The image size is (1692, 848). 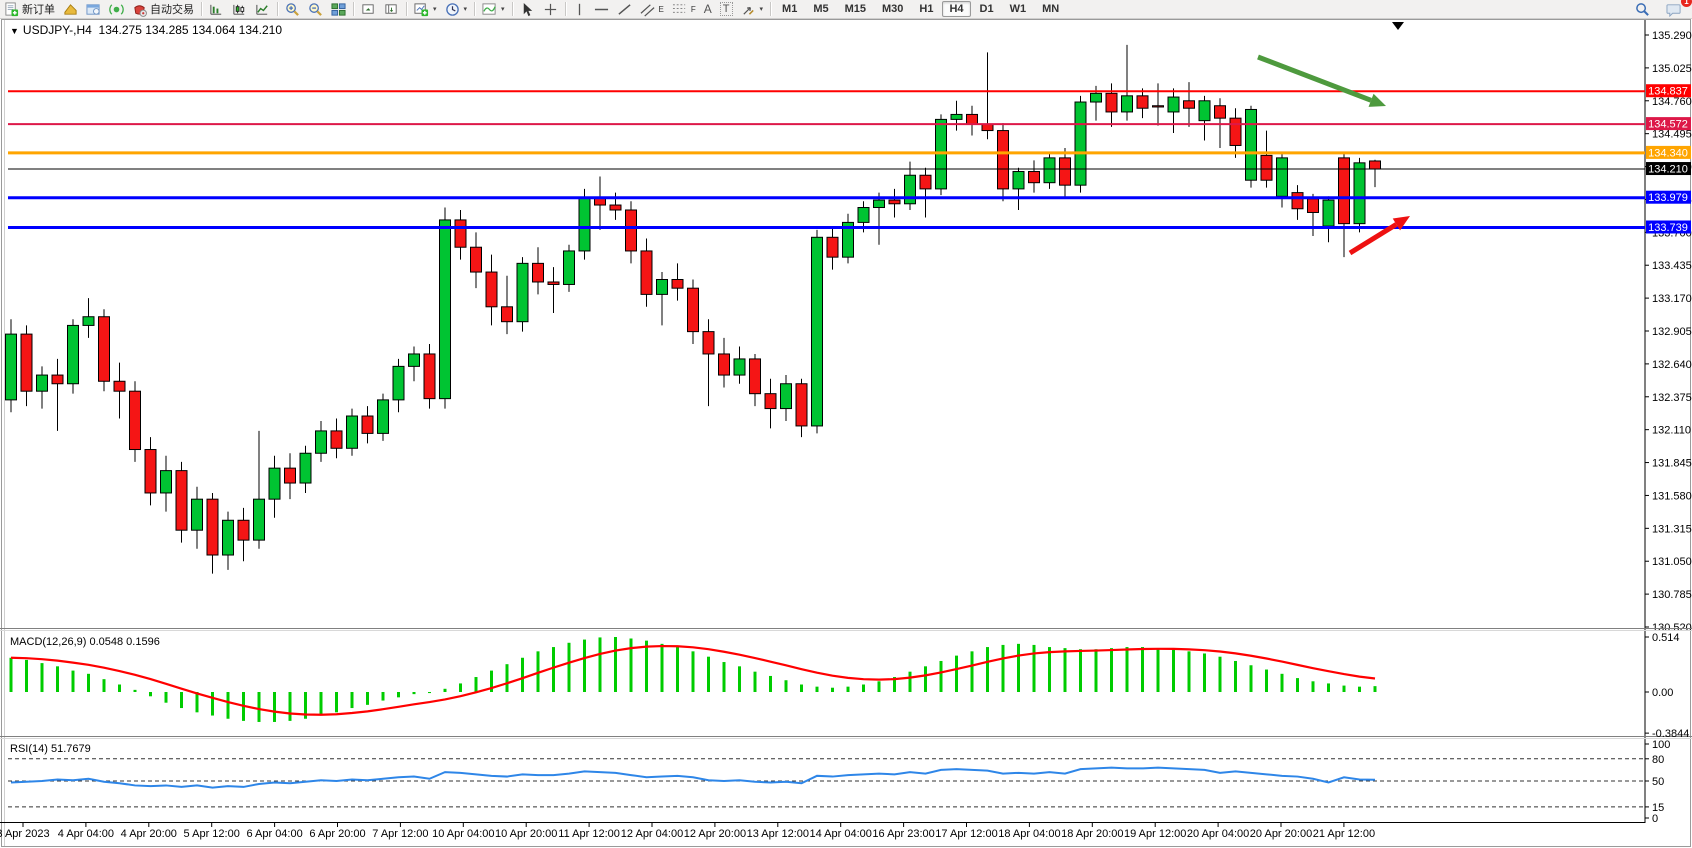 What do you see at coordinates (1314, 78) in the screenshot?
I see `green-arrow` at bounding box center [1314, 78].